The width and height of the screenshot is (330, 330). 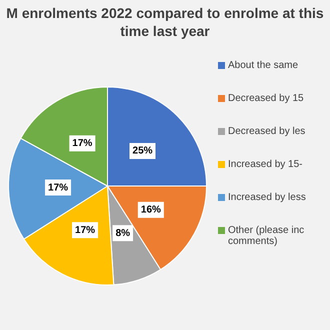 I want to click on legend-label: Decreased by les, so click(x=267, y=131).